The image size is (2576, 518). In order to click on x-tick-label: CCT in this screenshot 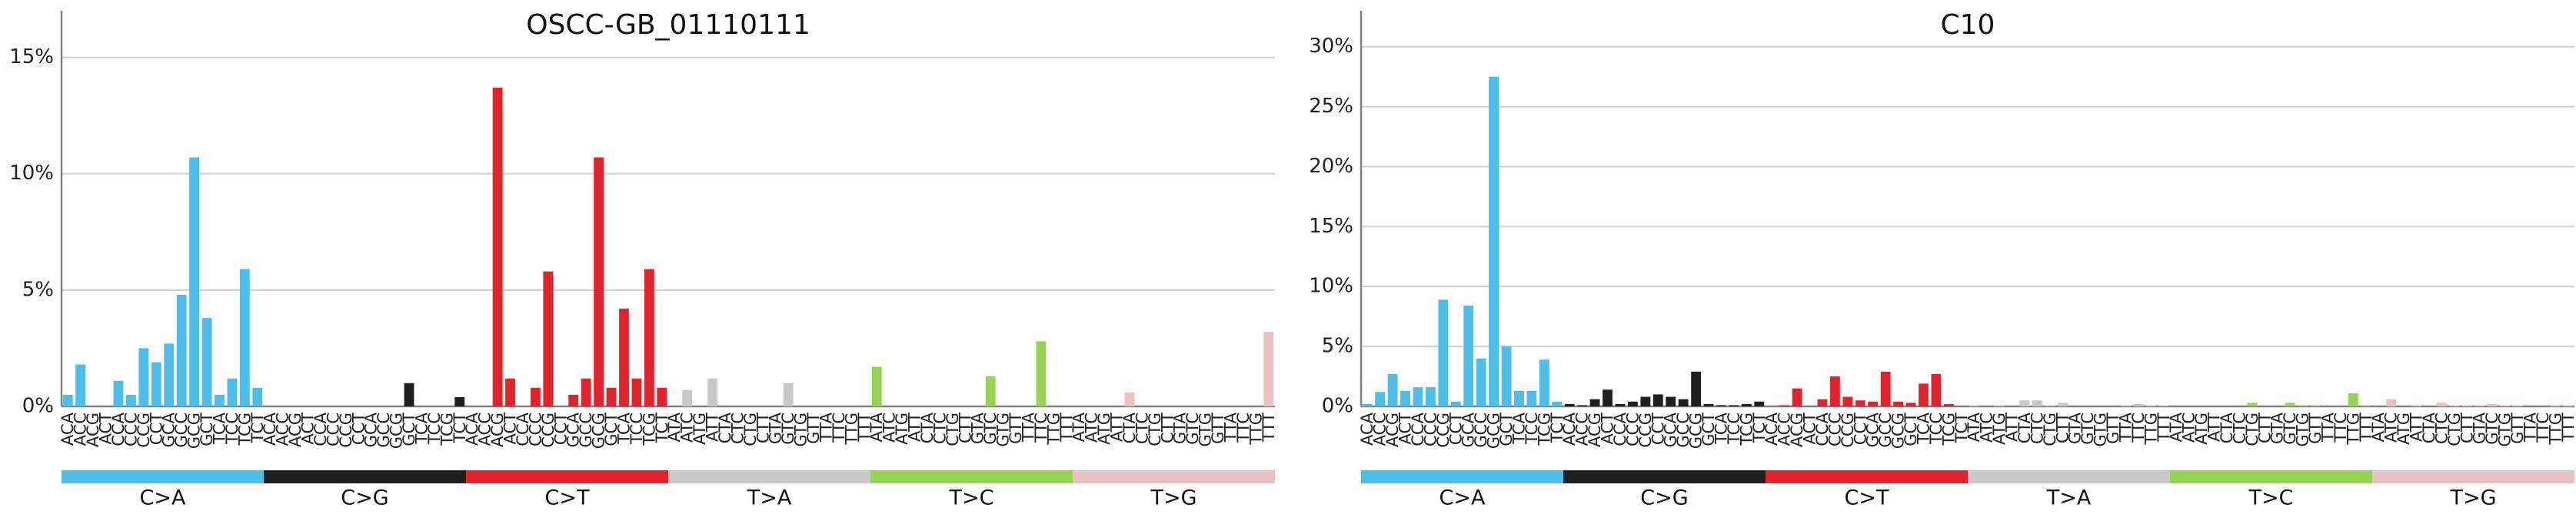, I will do `click(1658, 429)`.